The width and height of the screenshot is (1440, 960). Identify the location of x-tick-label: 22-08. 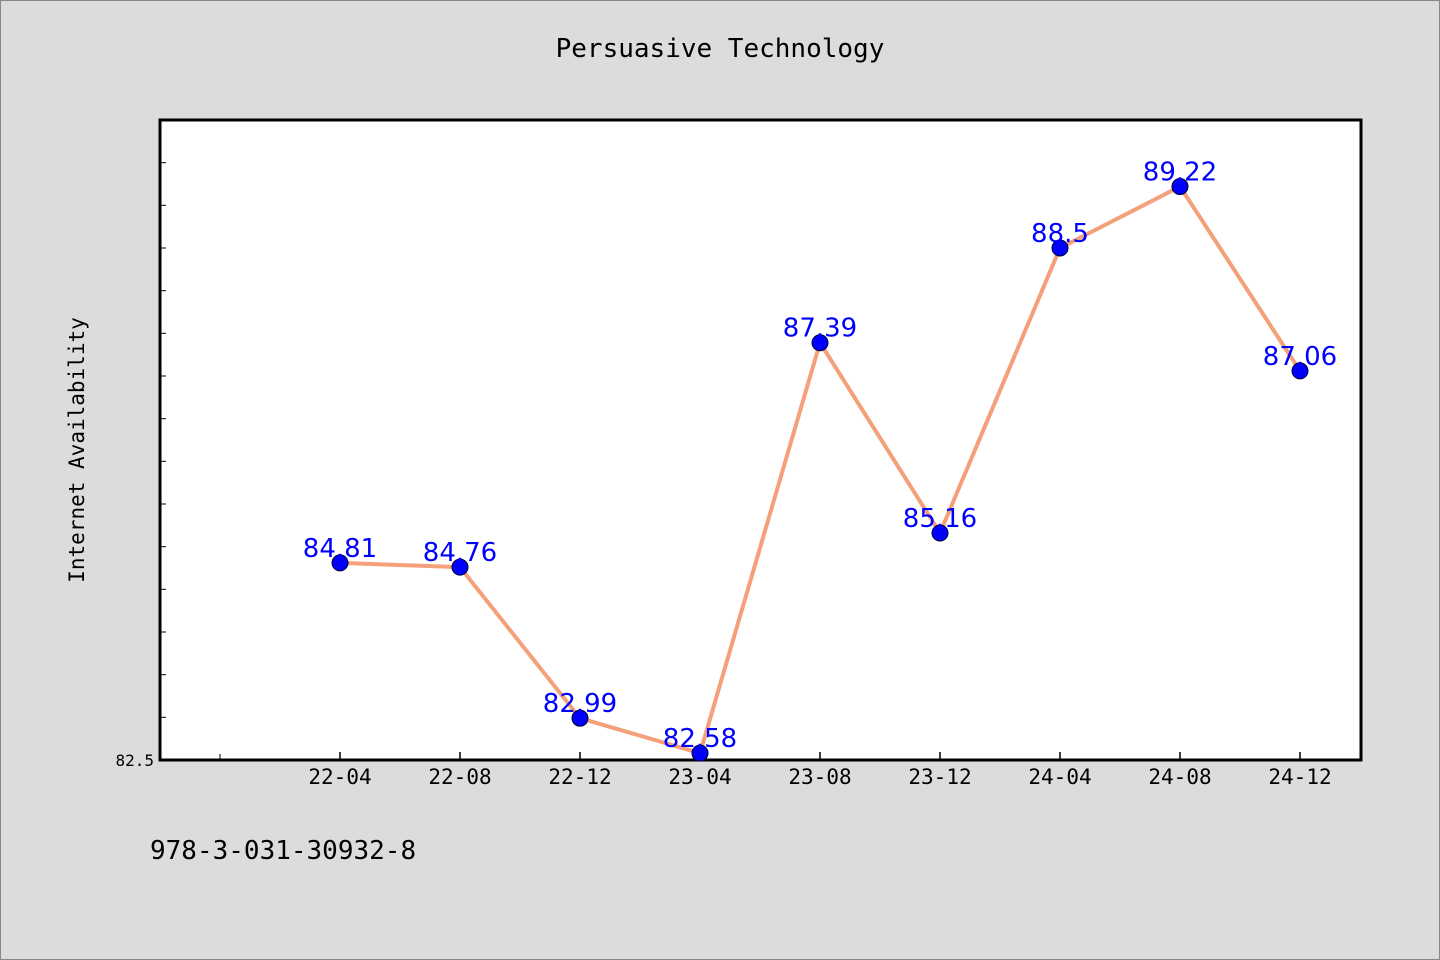
(459, 777).